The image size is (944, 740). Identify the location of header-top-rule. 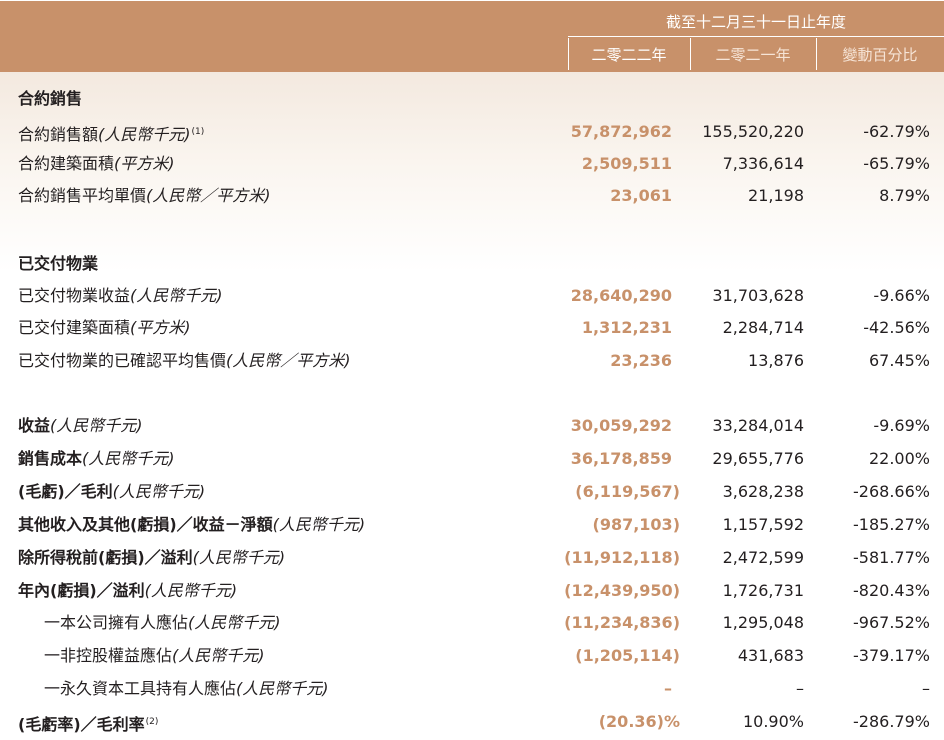
(472, 0).